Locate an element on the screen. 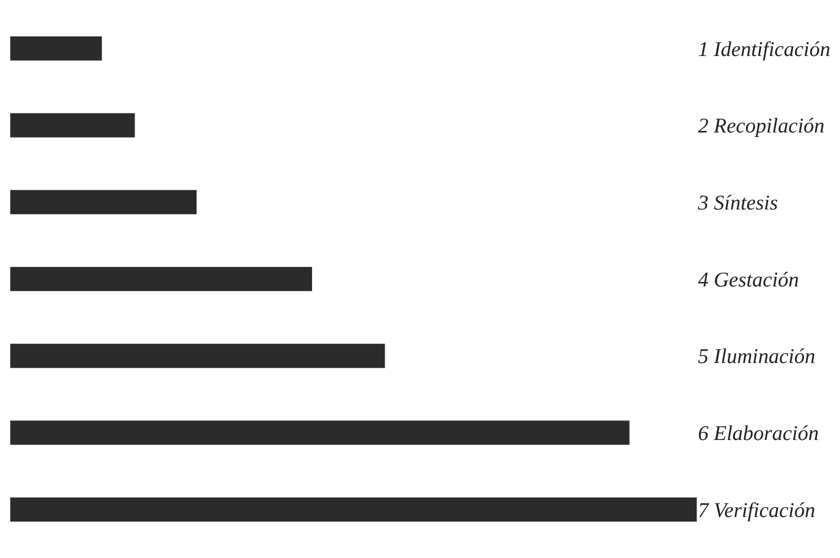 This screenshot has width=840, height=558. y-tick-label: 4 Gestación is located at coordinates (748, 279).